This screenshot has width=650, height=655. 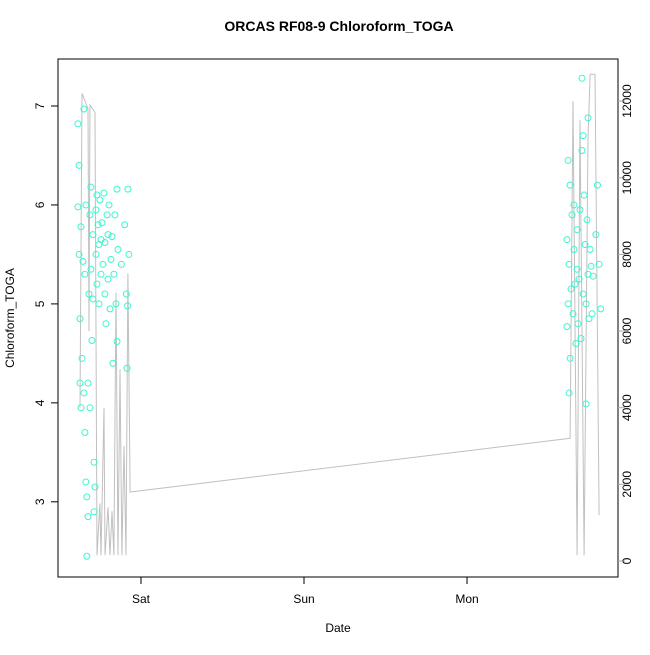 What do you see at coordinates (40, 402) in the screenshot?
I see `y-tick-label: 4` at bounding box center [40, 402].